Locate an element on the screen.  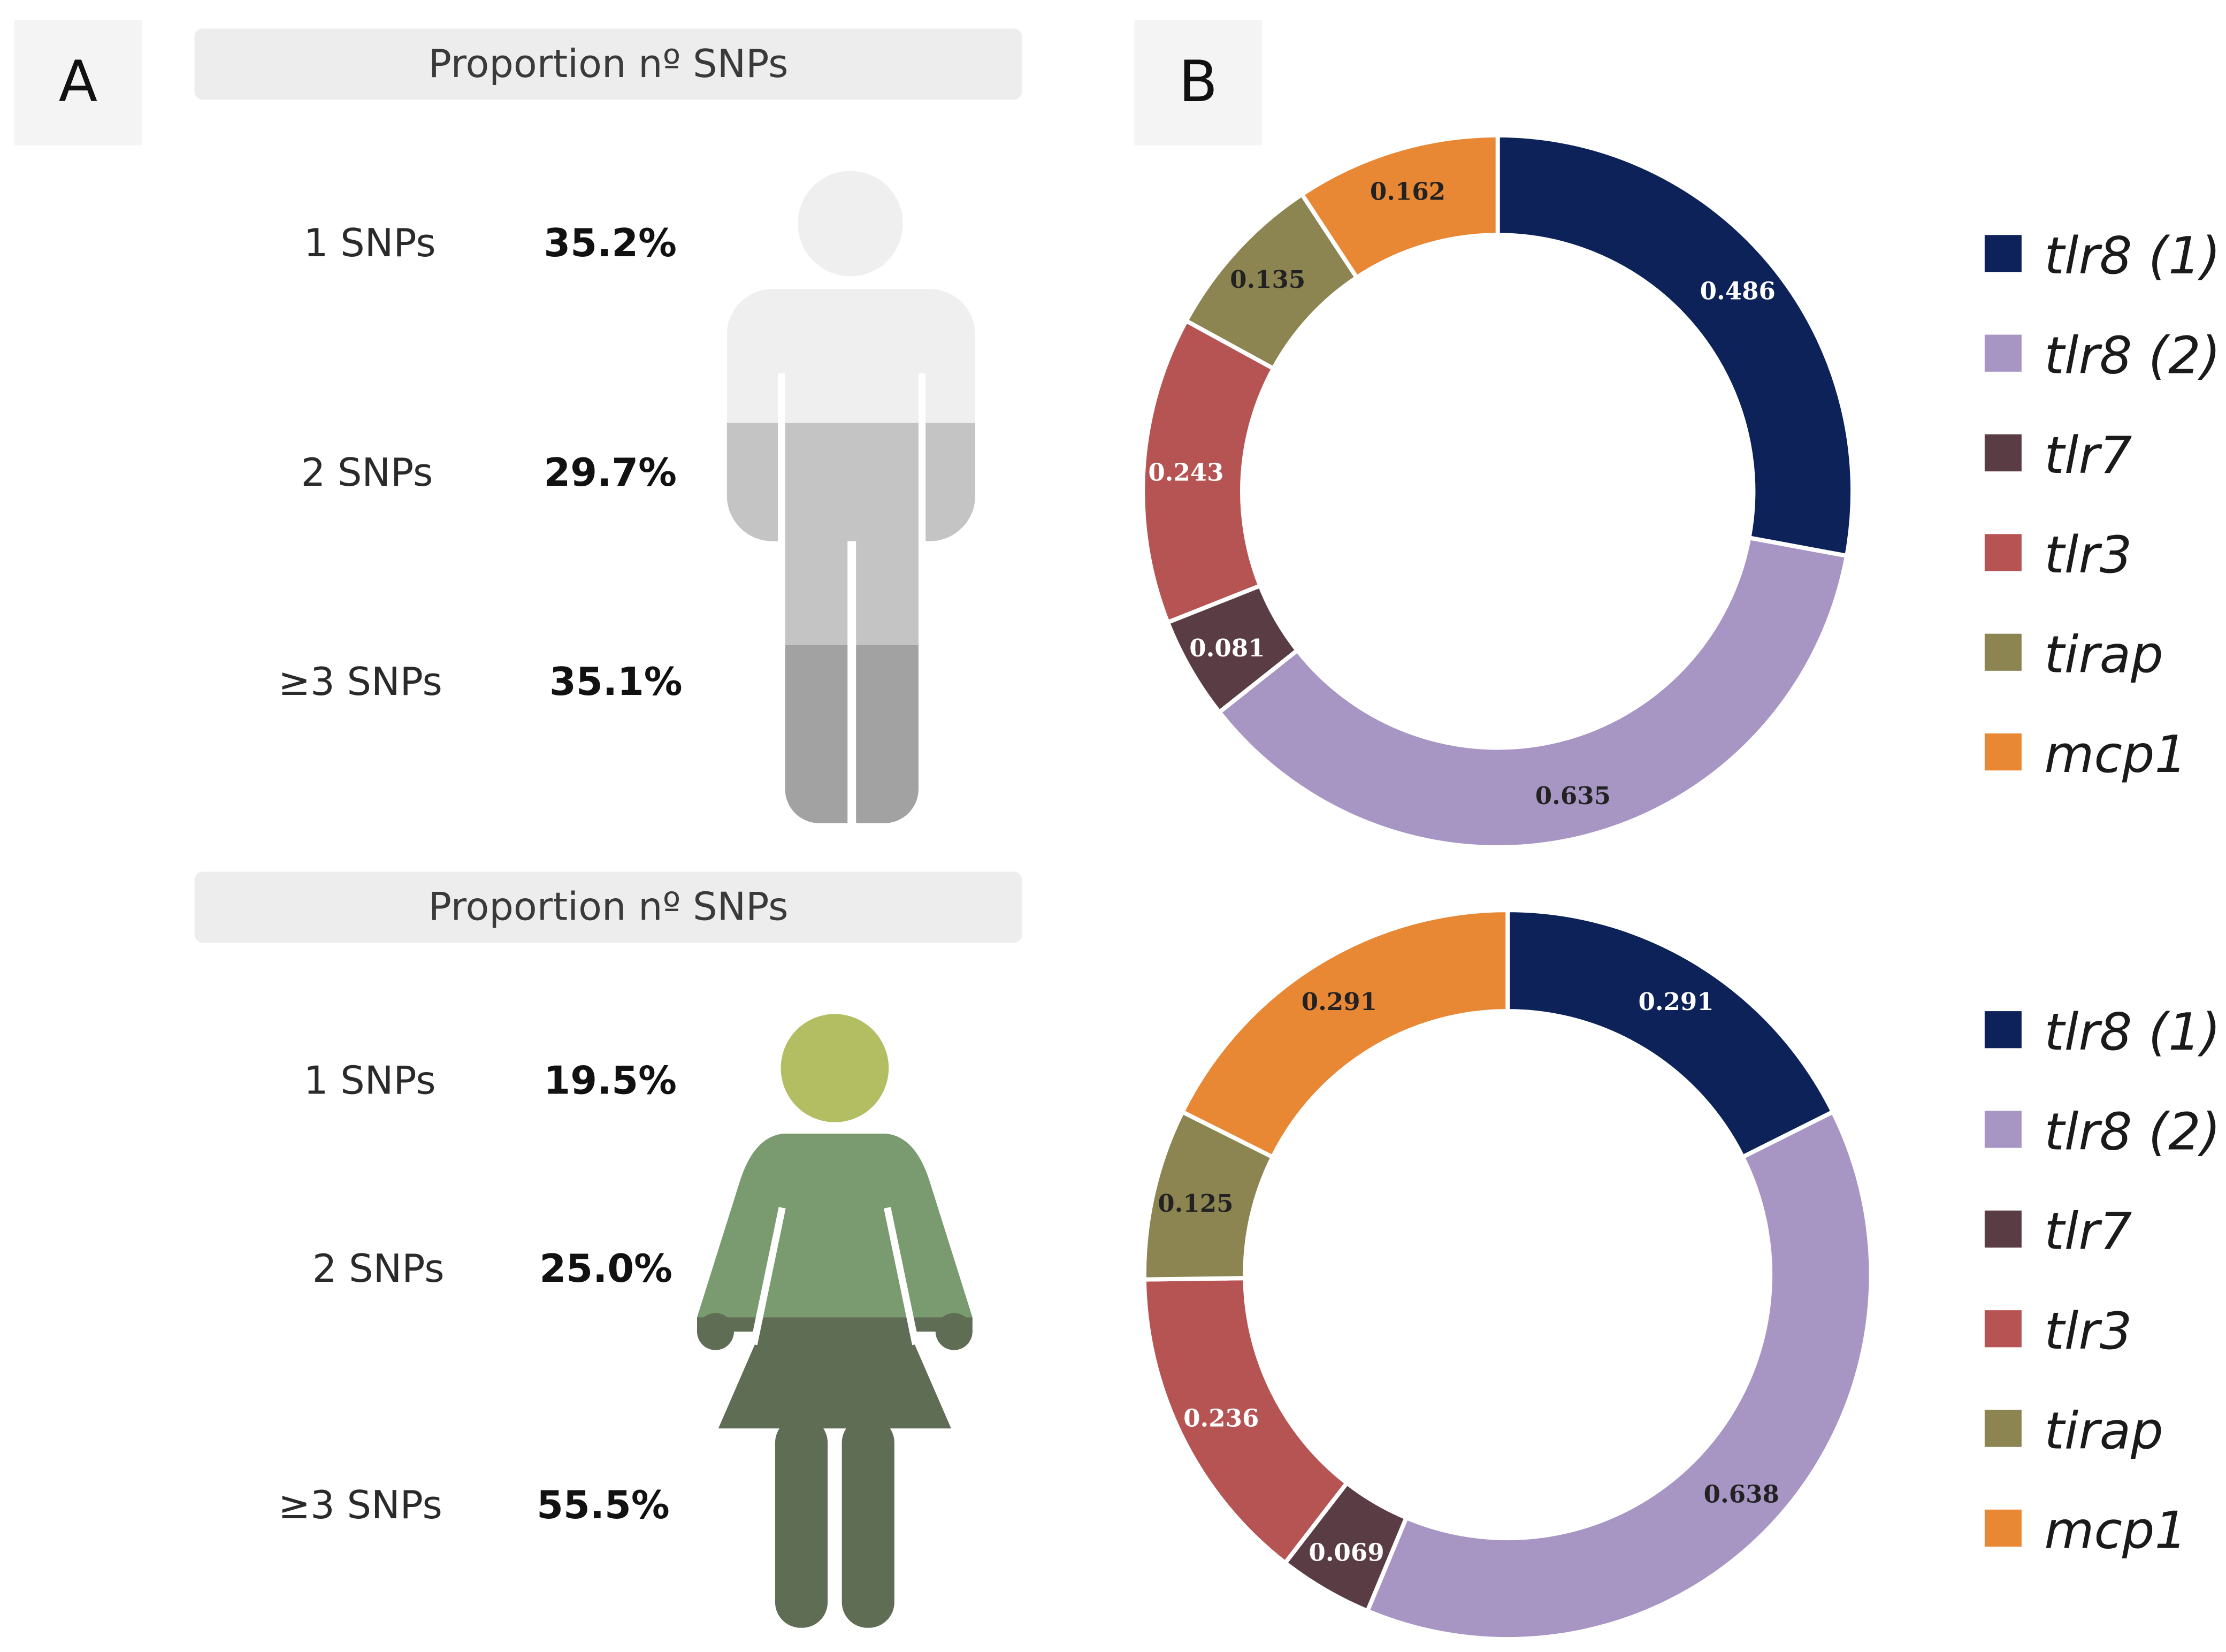
male-figure-icon is located at coordinates (851, 499).